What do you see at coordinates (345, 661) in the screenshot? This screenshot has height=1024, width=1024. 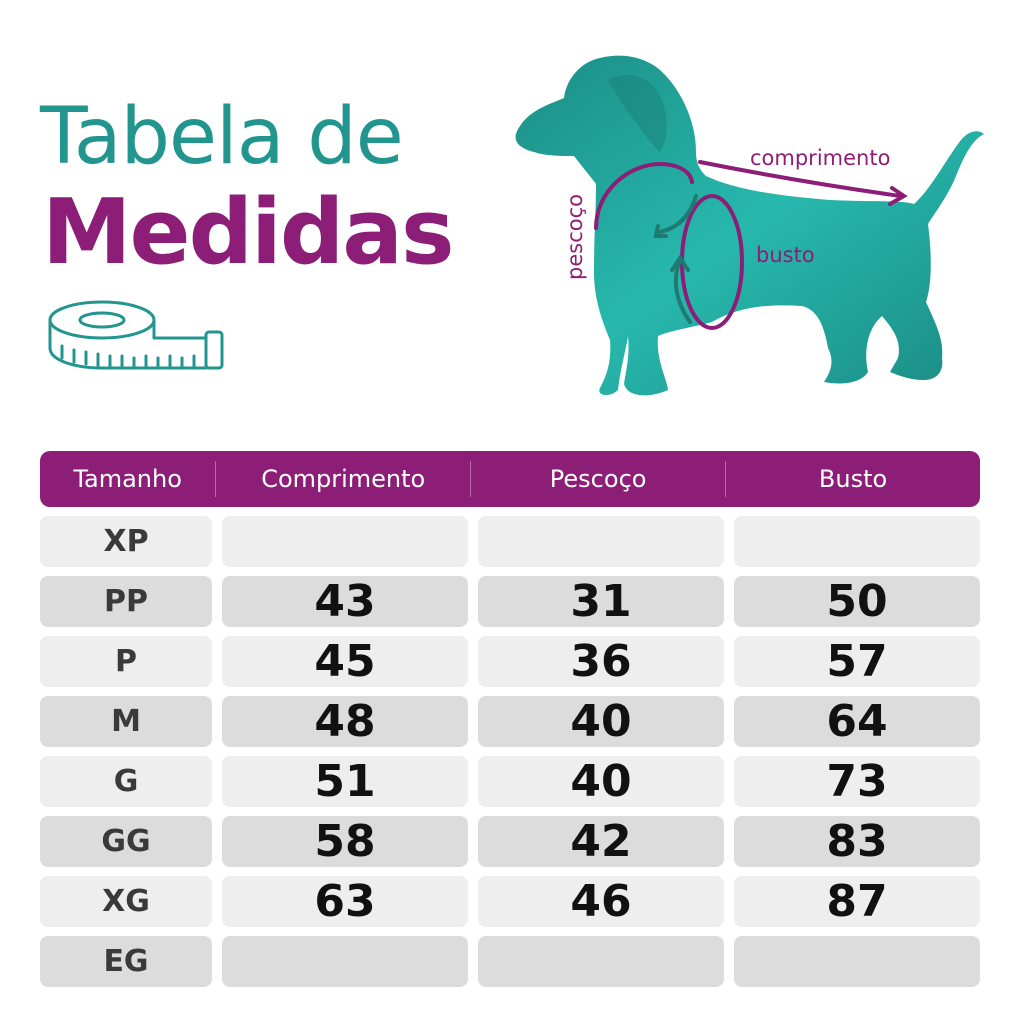 I see `length-cell: 45` at bounding box center [345, 661].